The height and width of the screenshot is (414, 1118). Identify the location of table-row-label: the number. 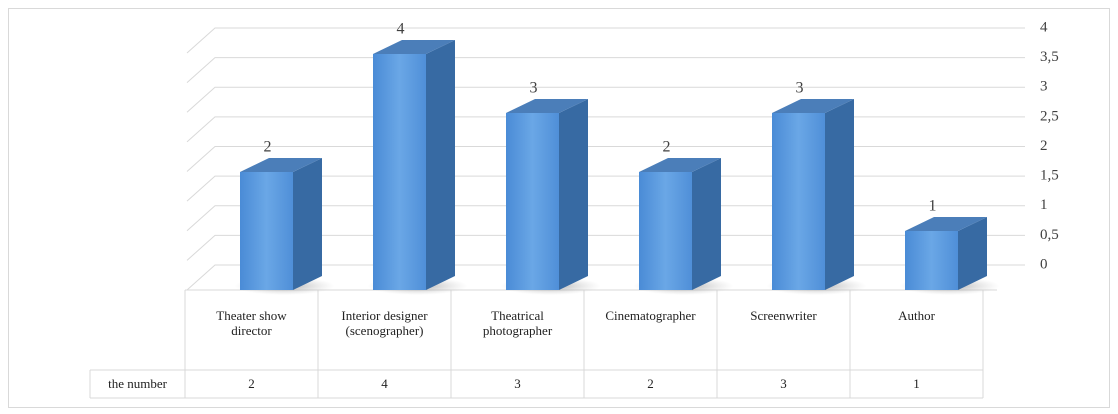
(137, 383).